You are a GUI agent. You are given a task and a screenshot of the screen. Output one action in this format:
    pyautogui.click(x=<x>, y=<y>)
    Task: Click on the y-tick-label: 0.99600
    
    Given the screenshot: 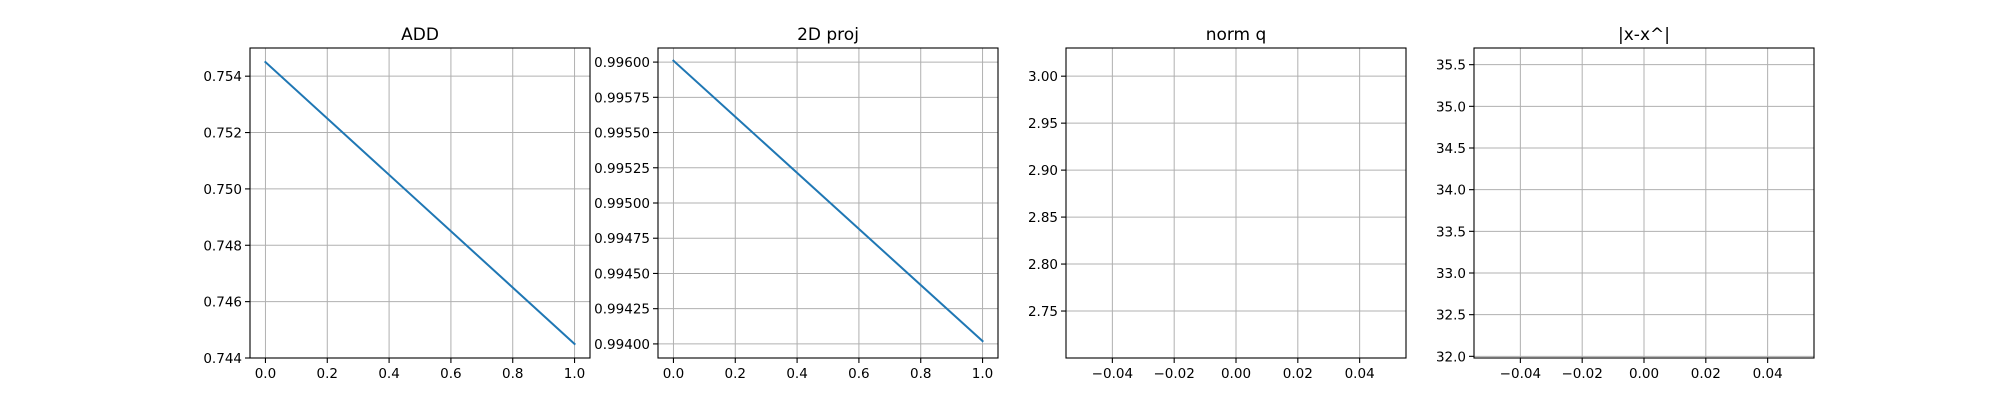 What is the action you would take?
    pyautogui.click(x=622, y=63)
    